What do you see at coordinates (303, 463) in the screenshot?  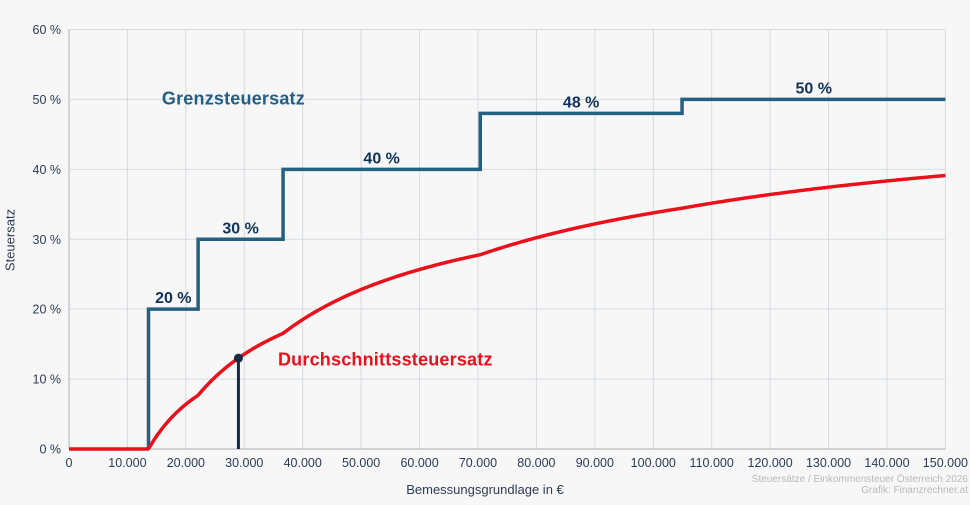 I see `x-tick-label: 40.000` at bounding box center [303, 463].